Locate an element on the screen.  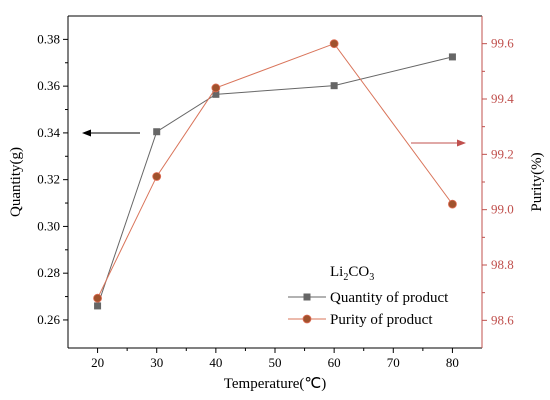
axis-indicator-arrows is located at coordinates (274, 138).